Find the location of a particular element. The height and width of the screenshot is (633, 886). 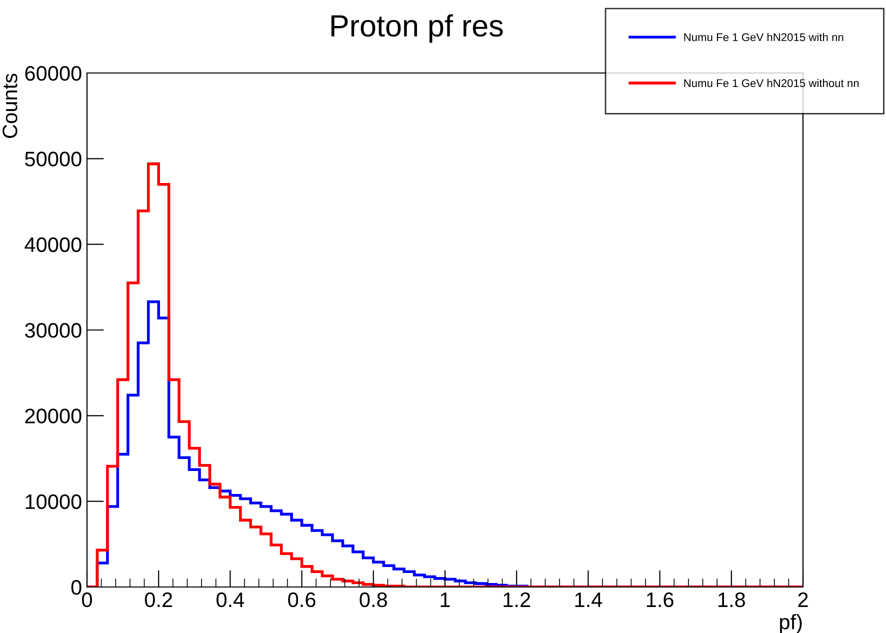

x-tick-label: 2 is located at coordinates (803, 599).